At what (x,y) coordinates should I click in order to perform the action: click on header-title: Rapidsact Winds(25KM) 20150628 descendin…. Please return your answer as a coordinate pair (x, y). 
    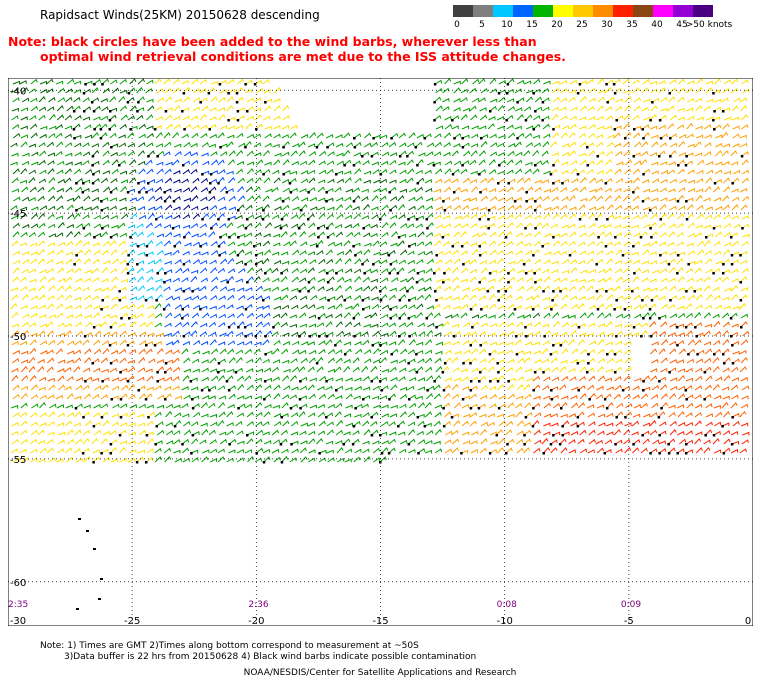
    Looking at the image, I should click on (180, 15).